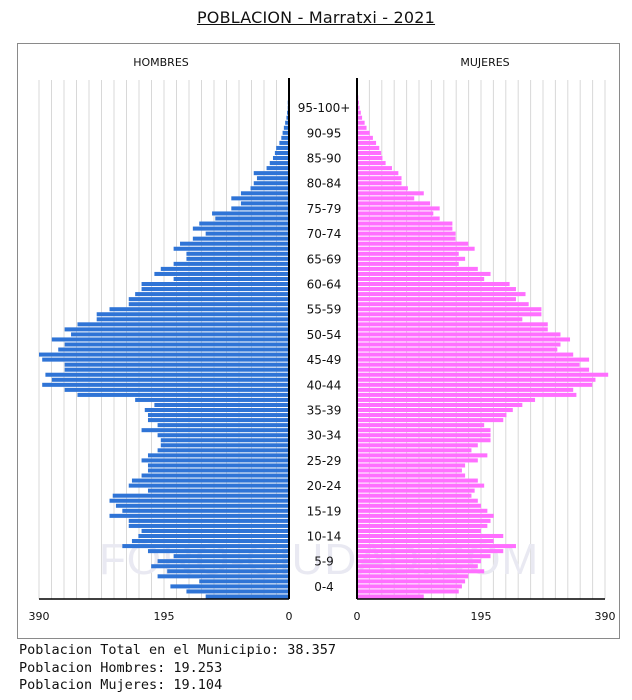 This screenshot has height=700, width=632. Describe the element at coordinates (324, 108) in the screenshot. I see `age-group-label: 95-100+` at that location.